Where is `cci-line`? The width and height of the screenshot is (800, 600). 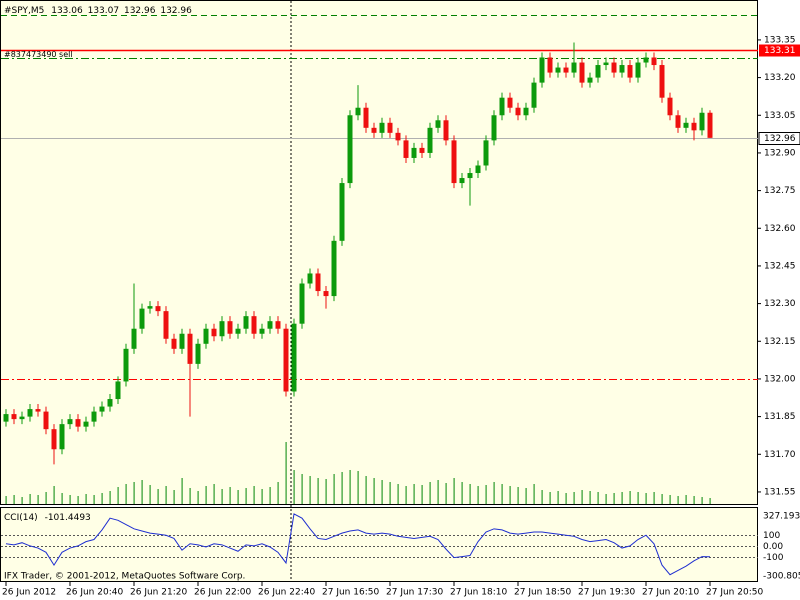 cci-line is located at coordinates (358, 544).